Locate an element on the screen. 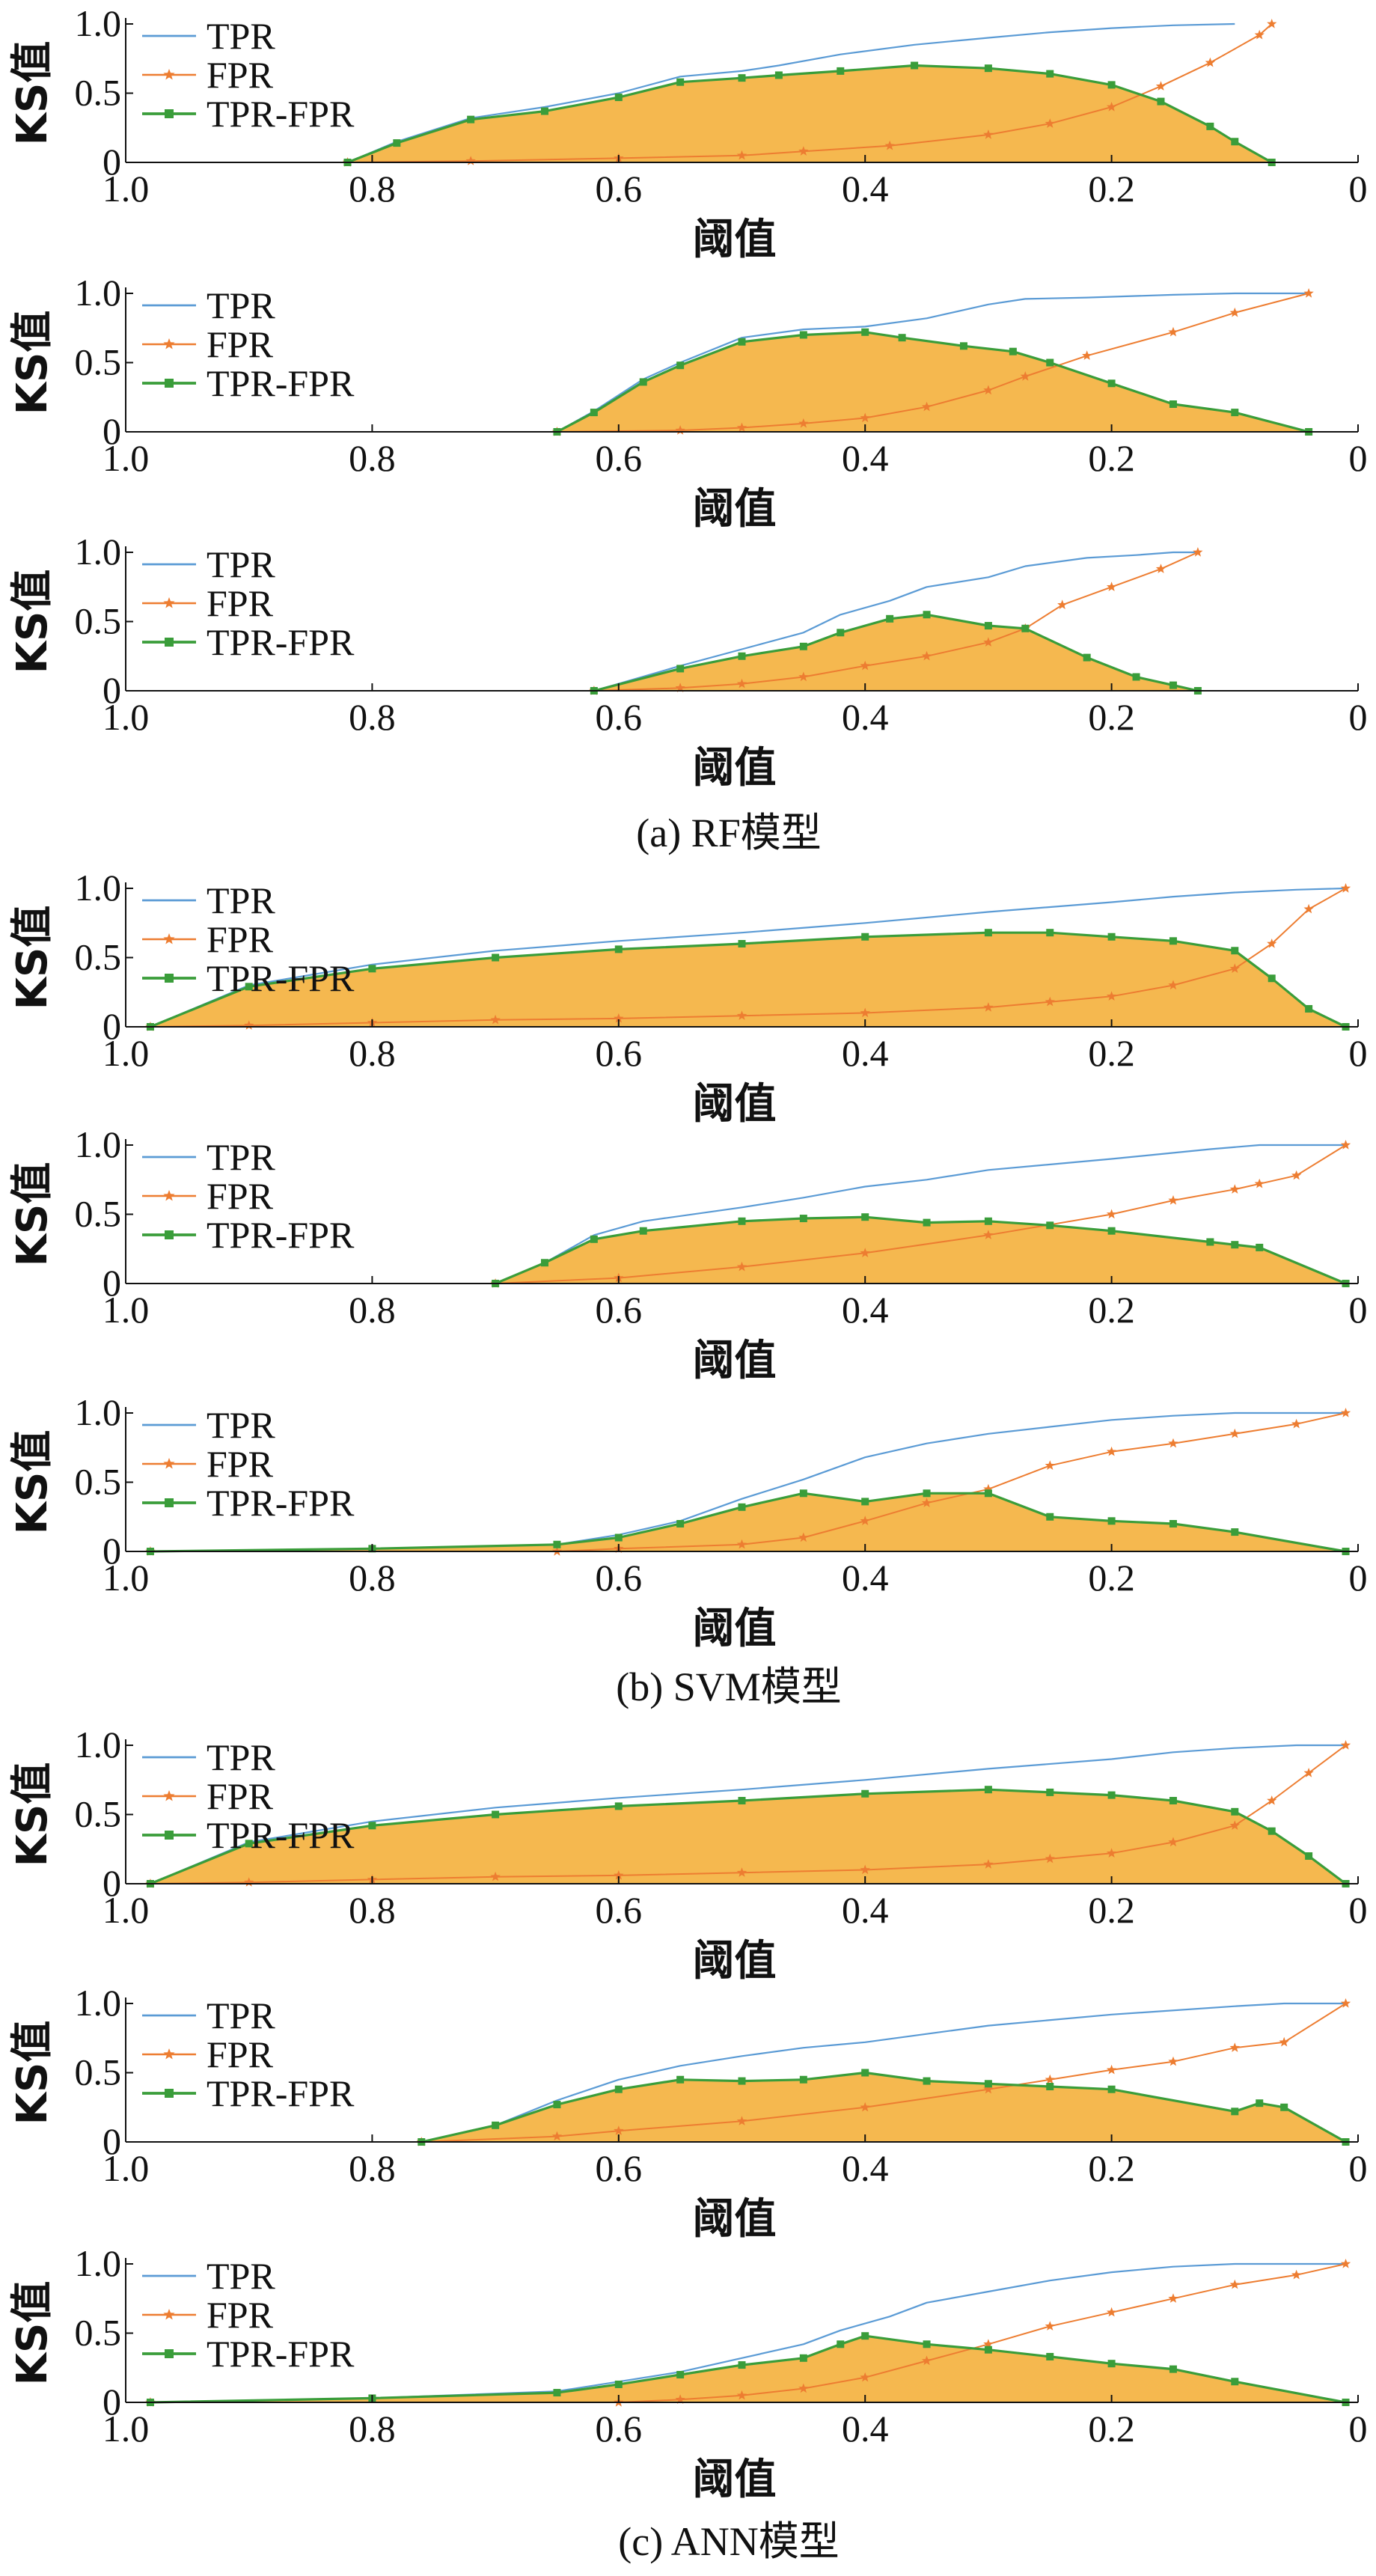 Image resolution: width=1376 pixels, height=2576 pixels. caption-b: (b) SVM模型 is located at coordinates (729, 1687).